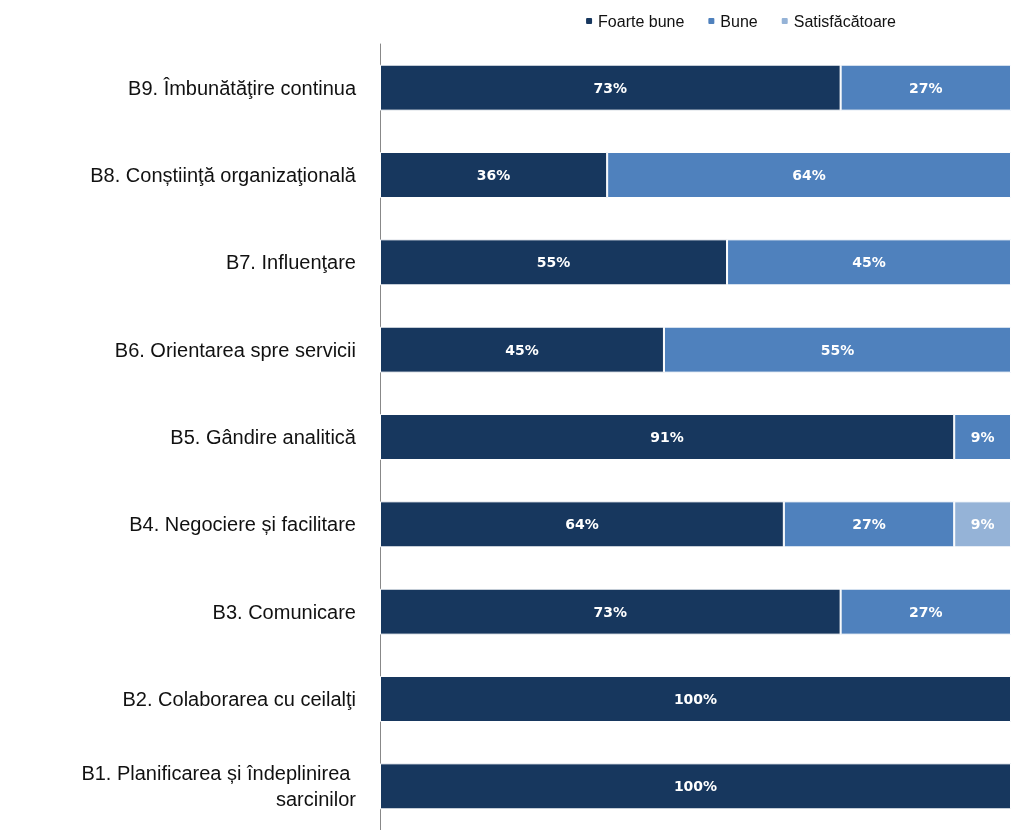  Describe the element at coordinates (242, 524) in the screenshot. I see `y-tick-label: B4. Negociere și facilitare` at that location.